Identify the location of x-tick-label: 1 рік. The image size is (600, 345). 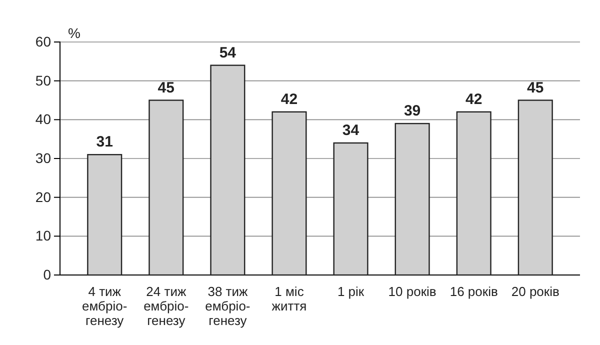
(350, 292).